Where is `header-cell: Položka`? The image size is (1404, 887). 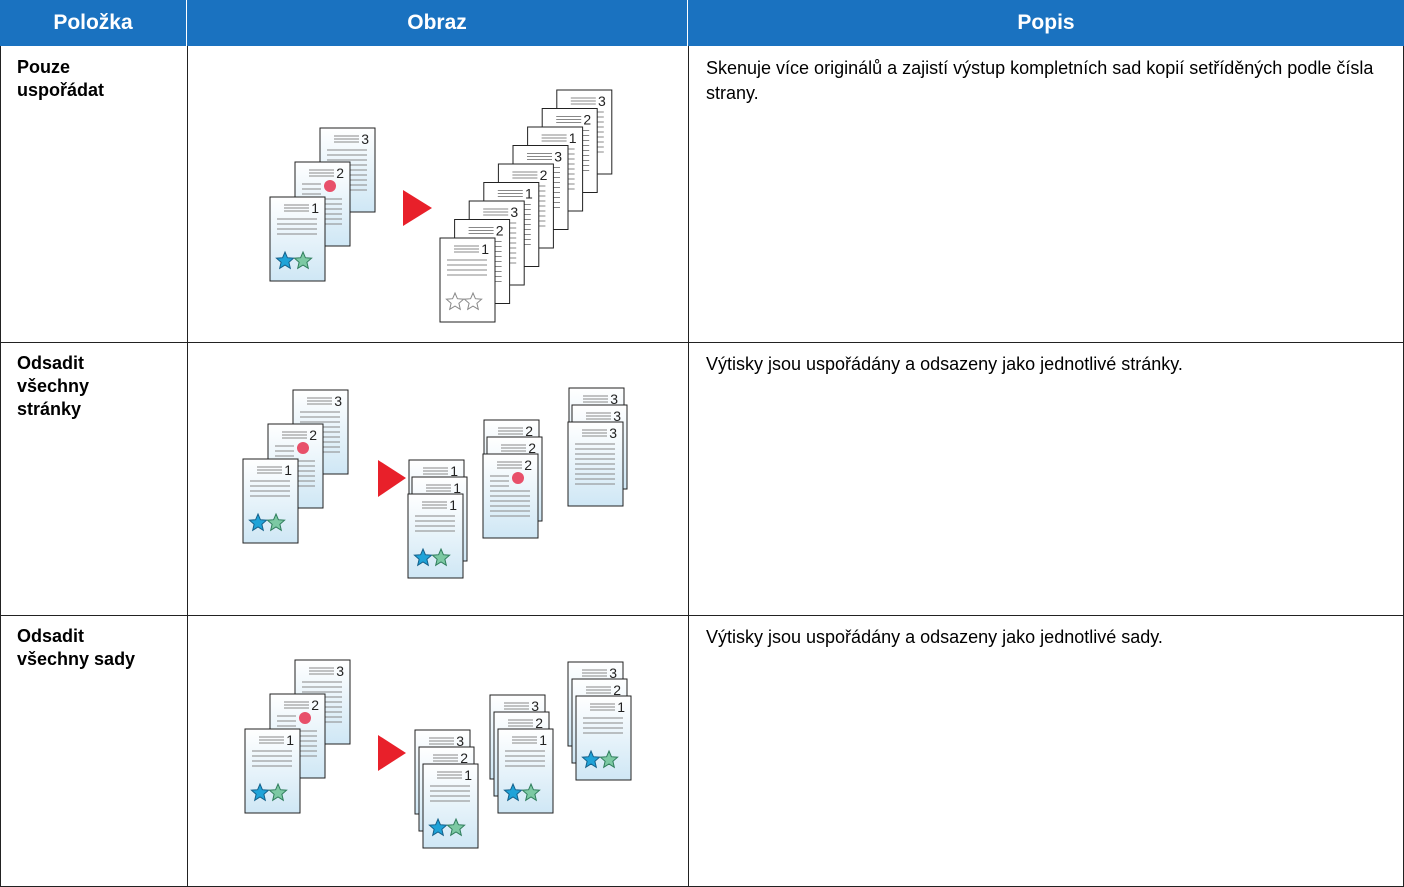 header-cell: Položka is located at coordinates (93, 23).